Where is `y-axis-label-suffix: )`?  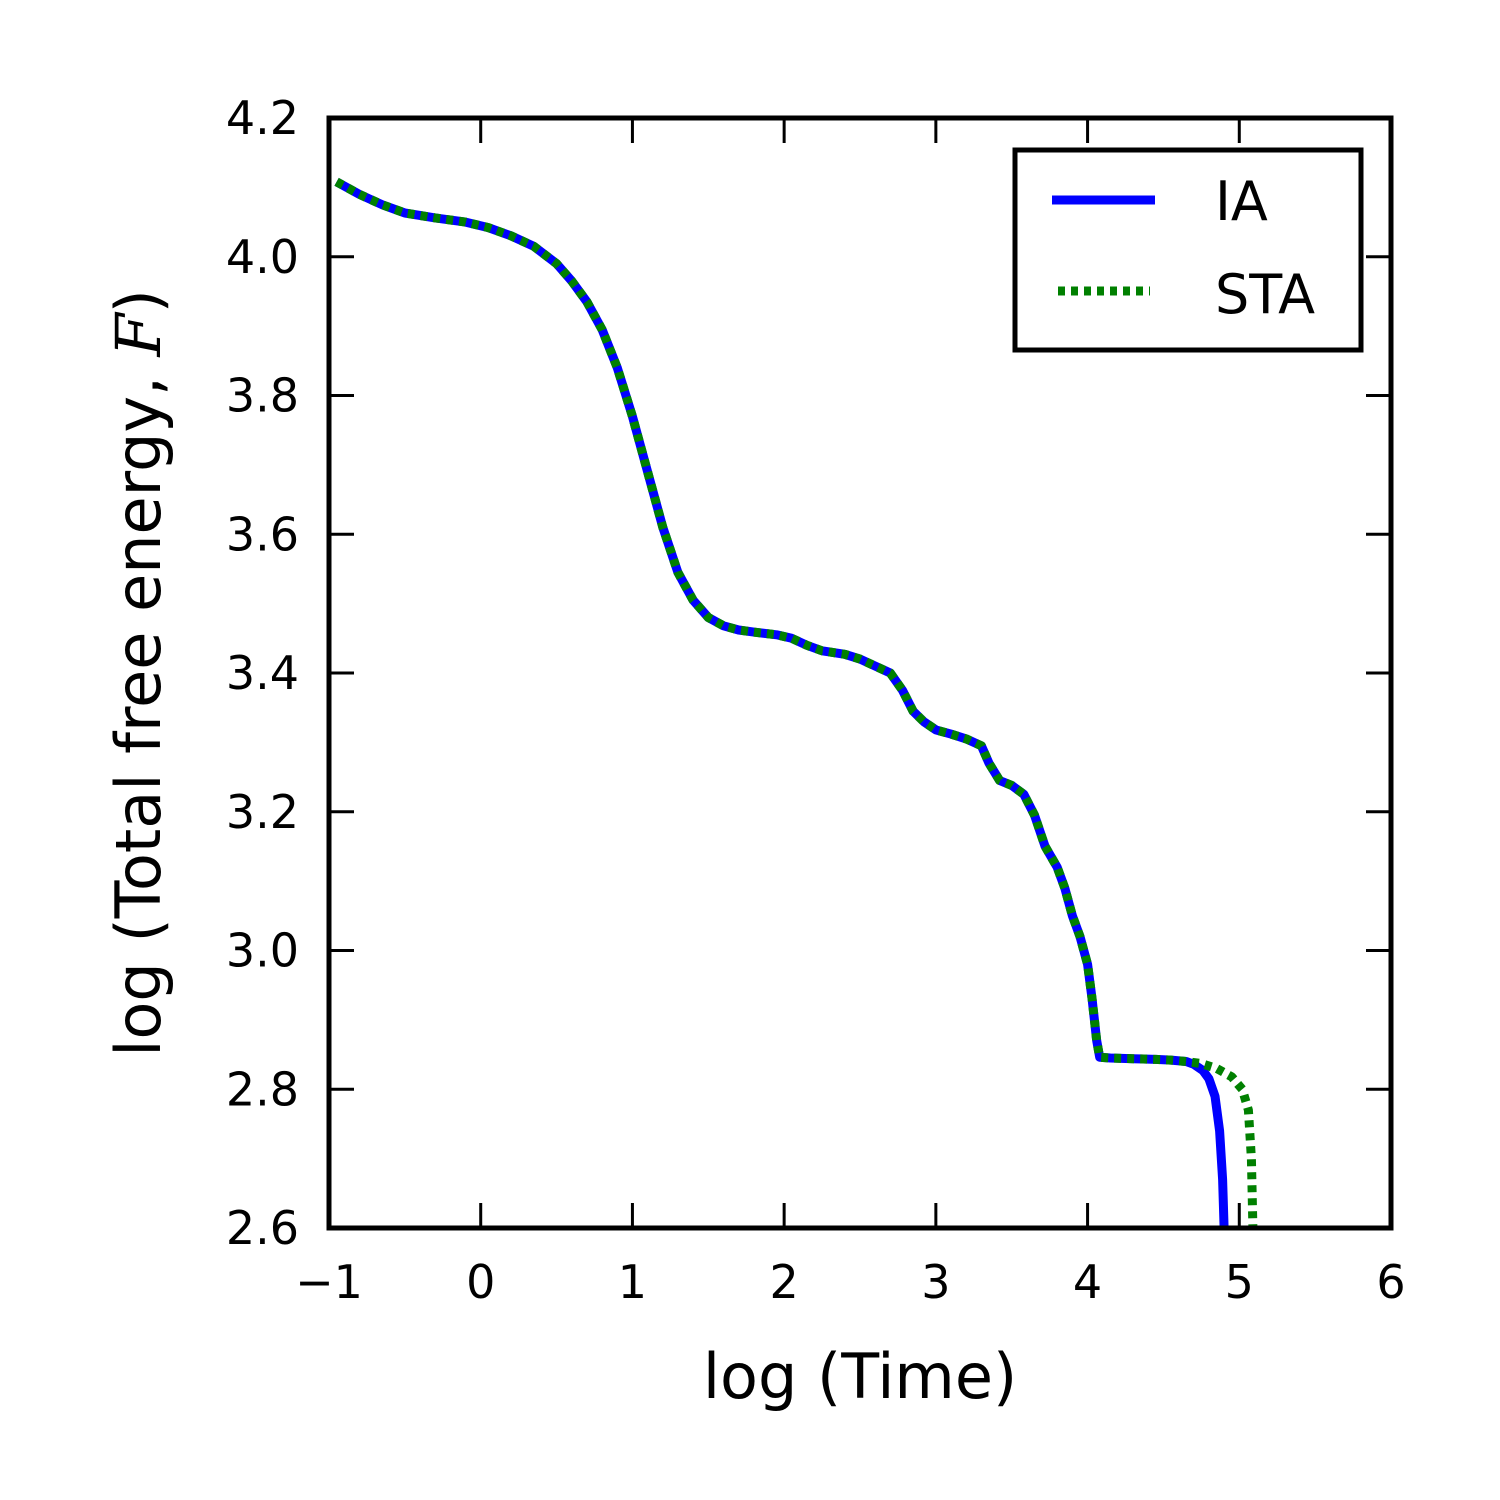 y-axis-label-suffix: ) is located at coordinates (138, 301).